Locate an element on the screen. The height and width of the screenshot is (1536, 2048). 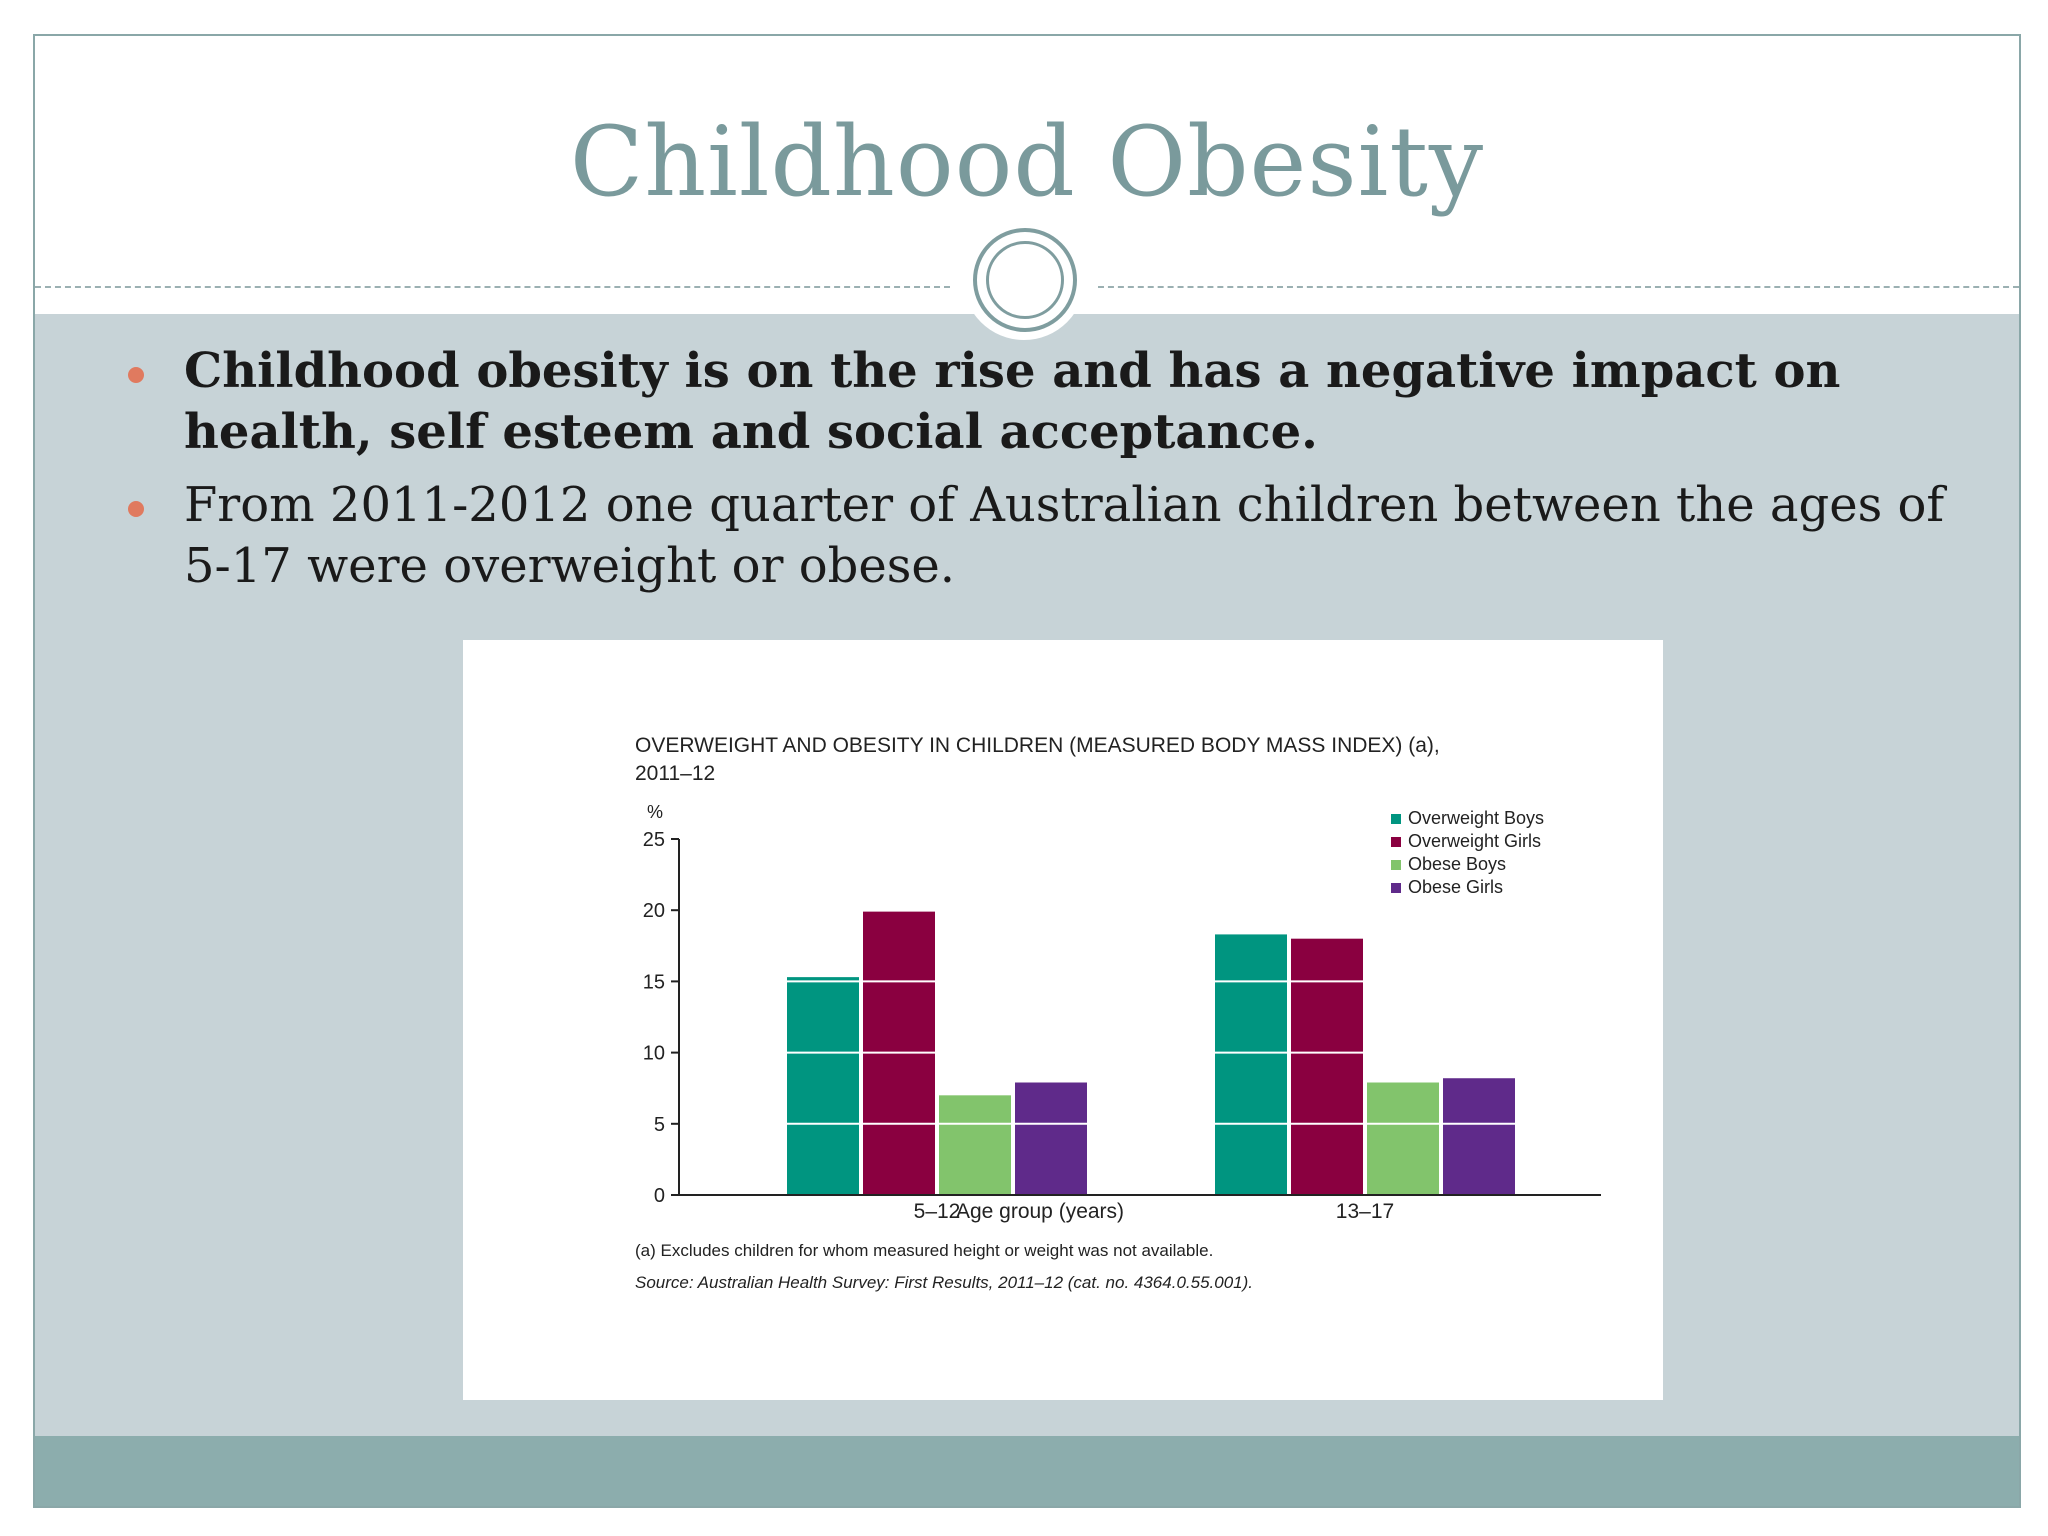
chart-title-line2: 2011–12 is located at coordinates (675, 773).